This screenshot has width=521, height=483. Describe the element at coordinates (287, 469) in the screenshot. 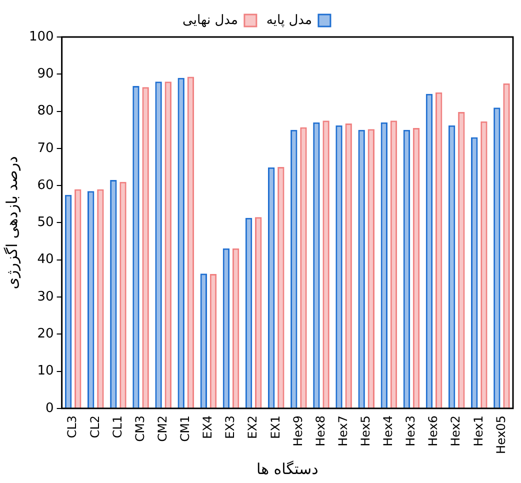

I see `x-axis-title: دستگاه ها` at that location.